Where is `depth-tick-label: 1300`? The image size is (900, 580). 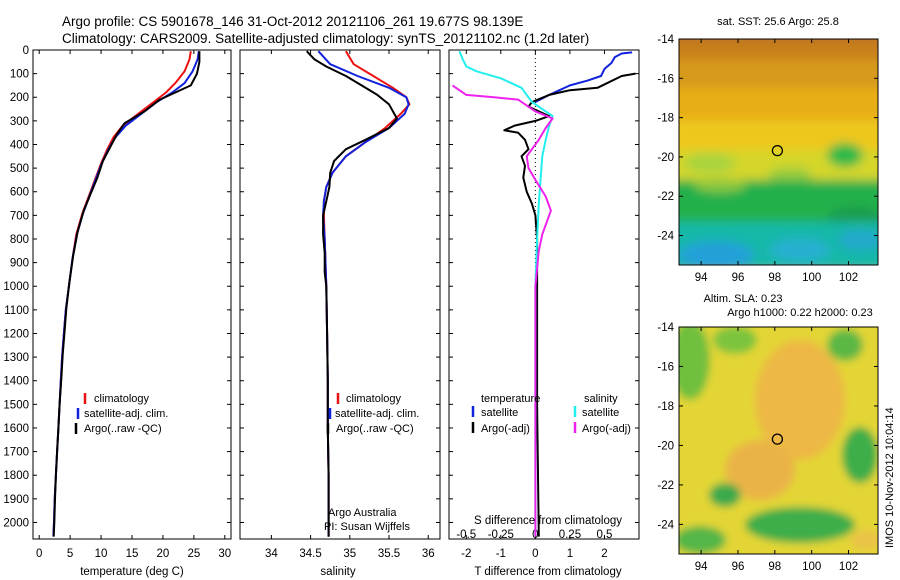
depth-tick-label: 1300 is located at coordinates (16, 358).